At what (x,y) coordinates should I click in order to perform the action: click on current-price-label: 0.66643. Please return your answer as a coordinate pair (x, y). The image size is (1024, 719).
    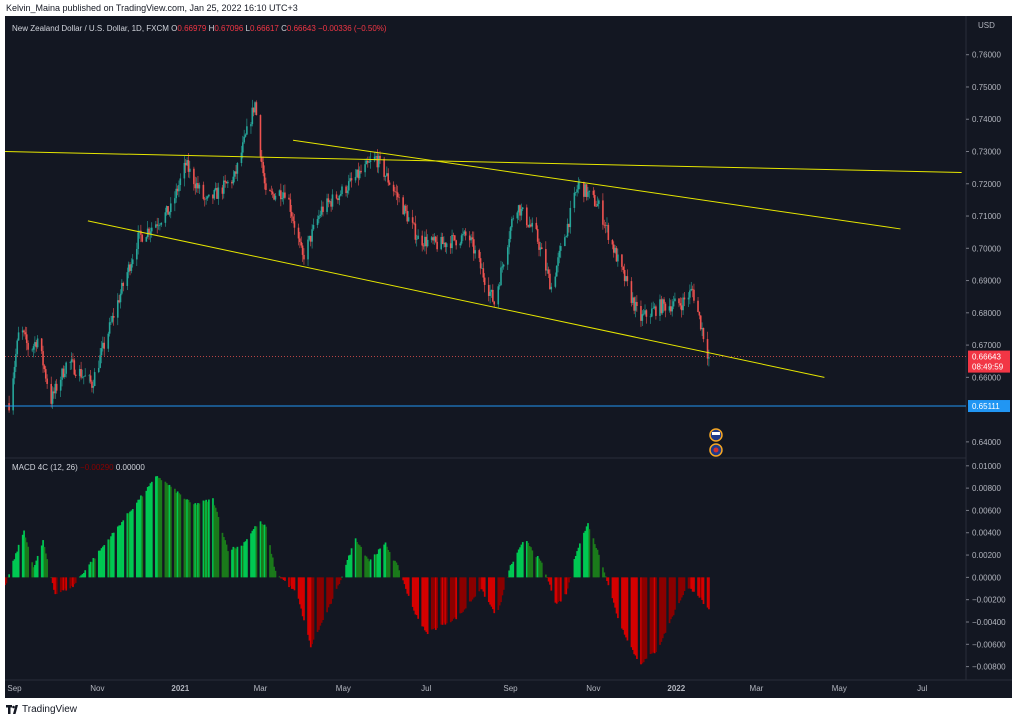
    Looking at the image, I should click on (986, 357).